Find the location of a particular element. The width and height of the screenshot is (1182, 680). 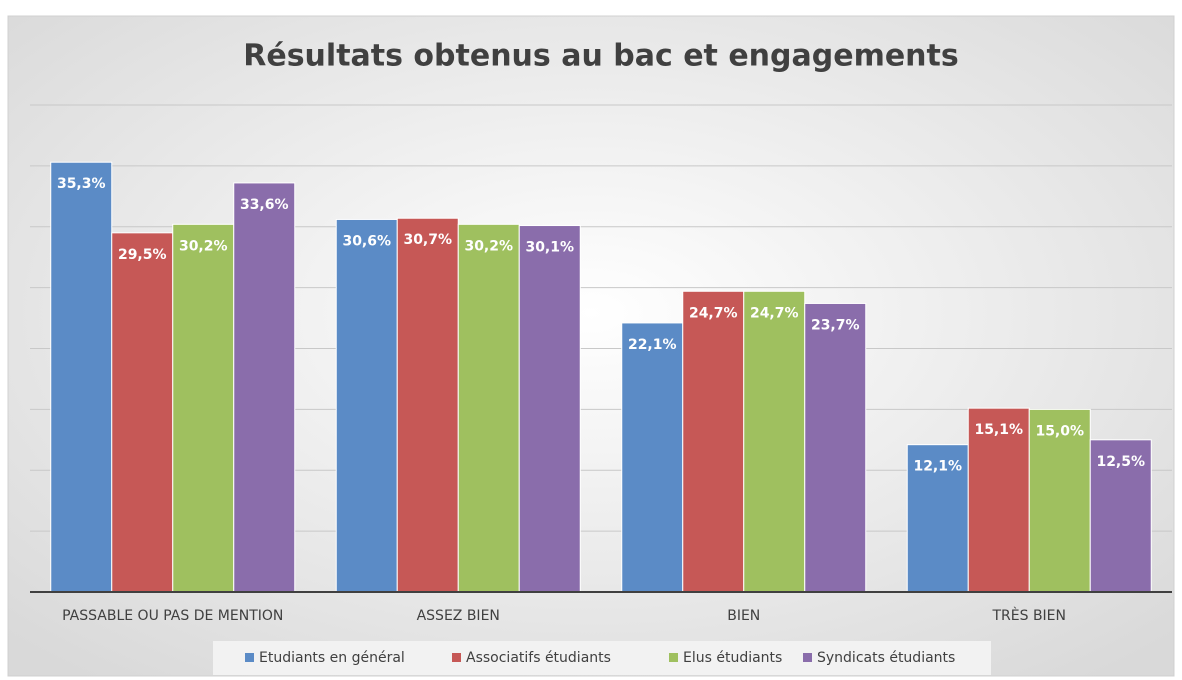

legend-box is located at coordinates (602, 658).